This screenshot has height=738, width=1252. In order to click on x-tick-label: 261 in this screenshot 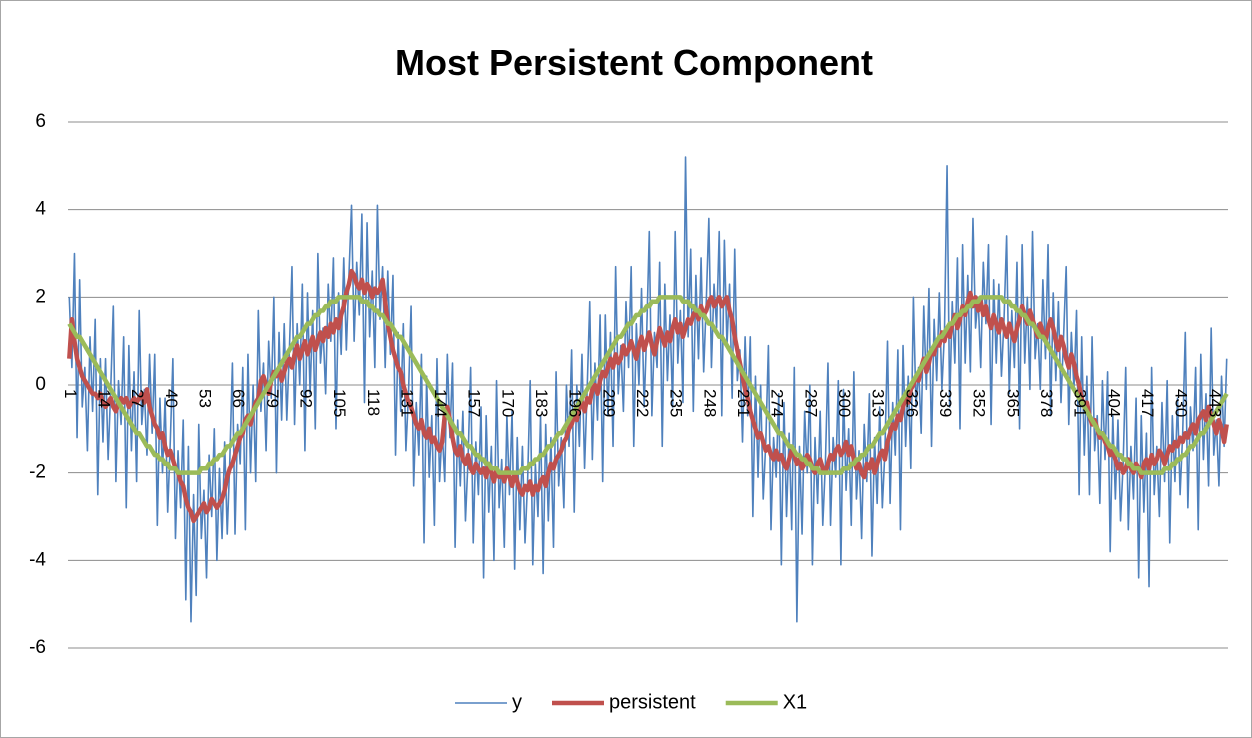, I will do `click(743, 403)`.